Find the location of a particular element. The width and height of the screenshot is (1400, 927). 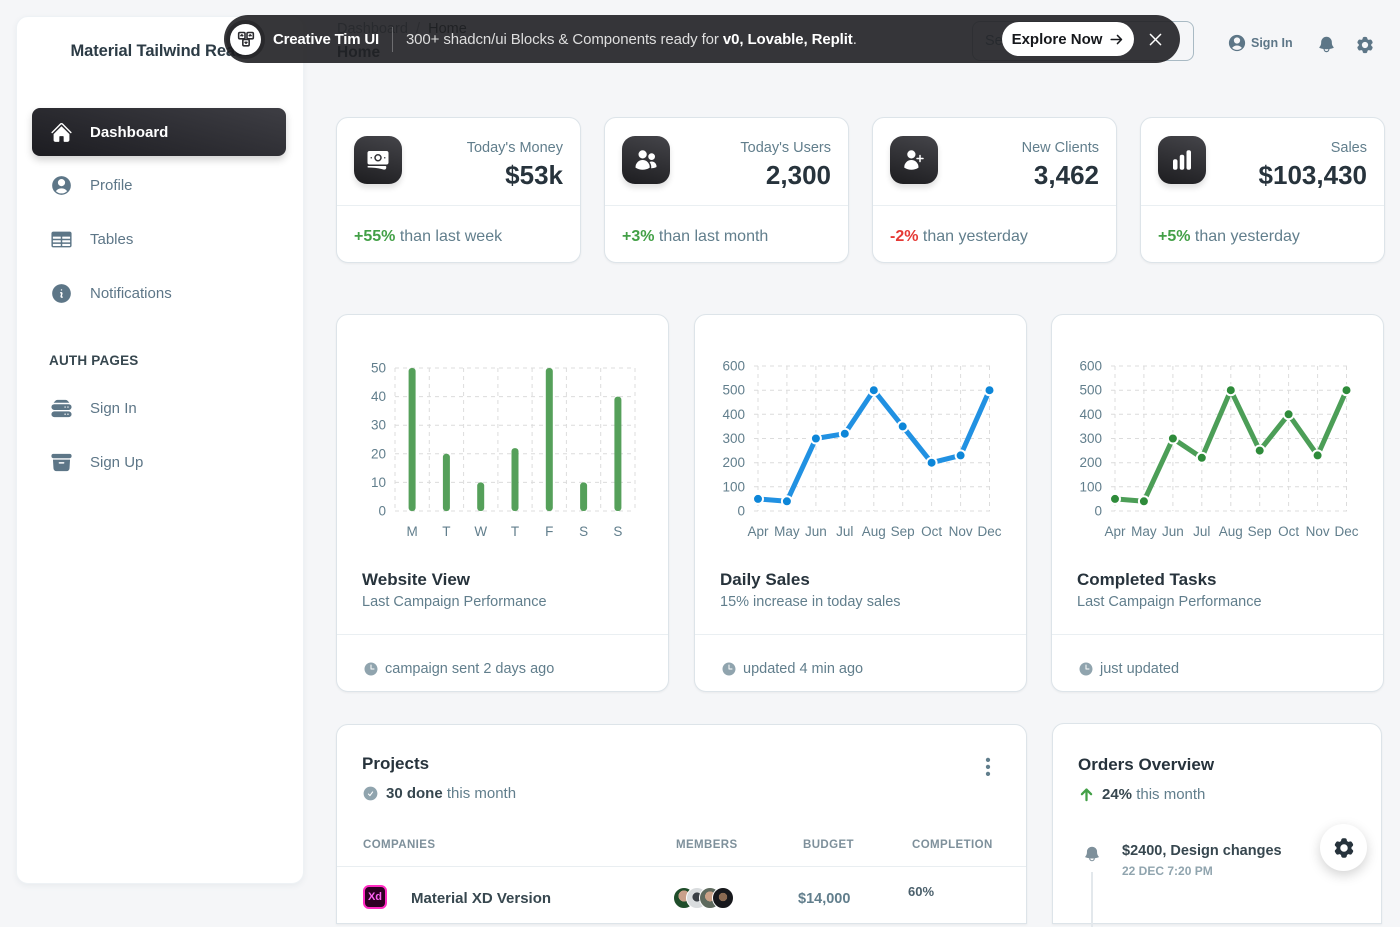

svg-text: 50 is located at coordinates (378, 368).